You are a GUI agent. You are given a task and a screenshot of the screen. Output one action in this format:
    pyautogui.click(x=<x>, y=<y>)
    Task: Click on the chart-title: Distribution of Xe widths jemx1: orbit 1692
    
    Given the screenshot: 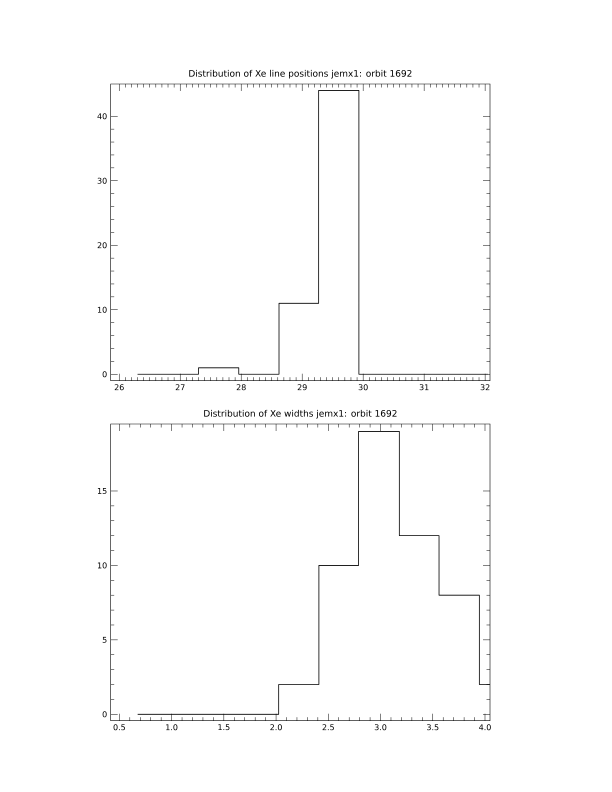 What is the action you would take?
    pyautogui.click(x=300, y=414)
    